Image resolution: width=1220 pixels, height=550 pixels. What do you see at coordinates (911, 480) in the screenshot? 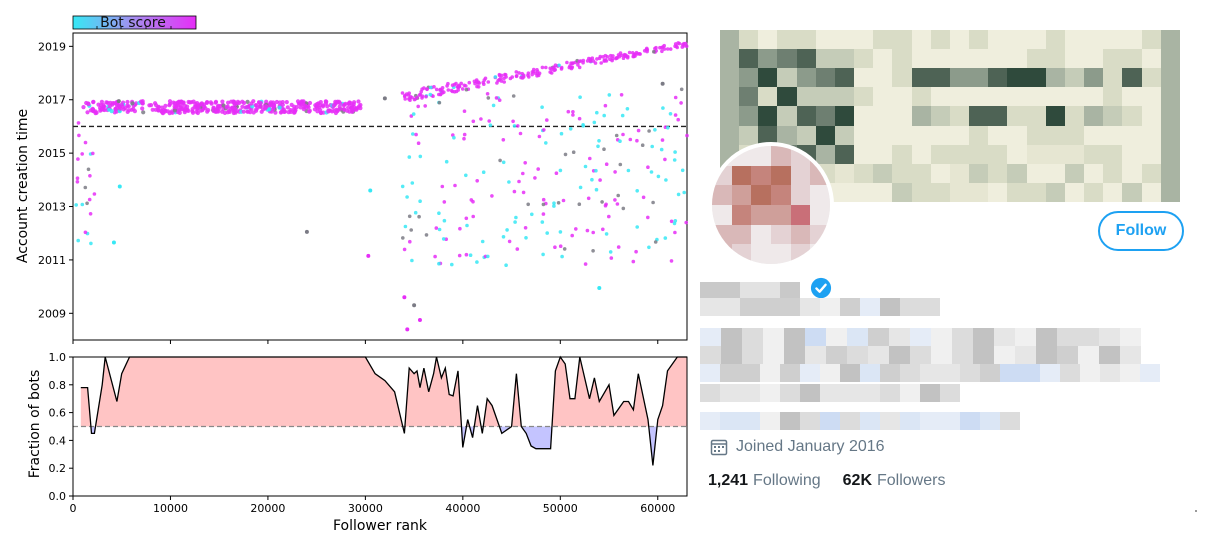
I see `followers-label: Followers` at bounding box center [911, 480].